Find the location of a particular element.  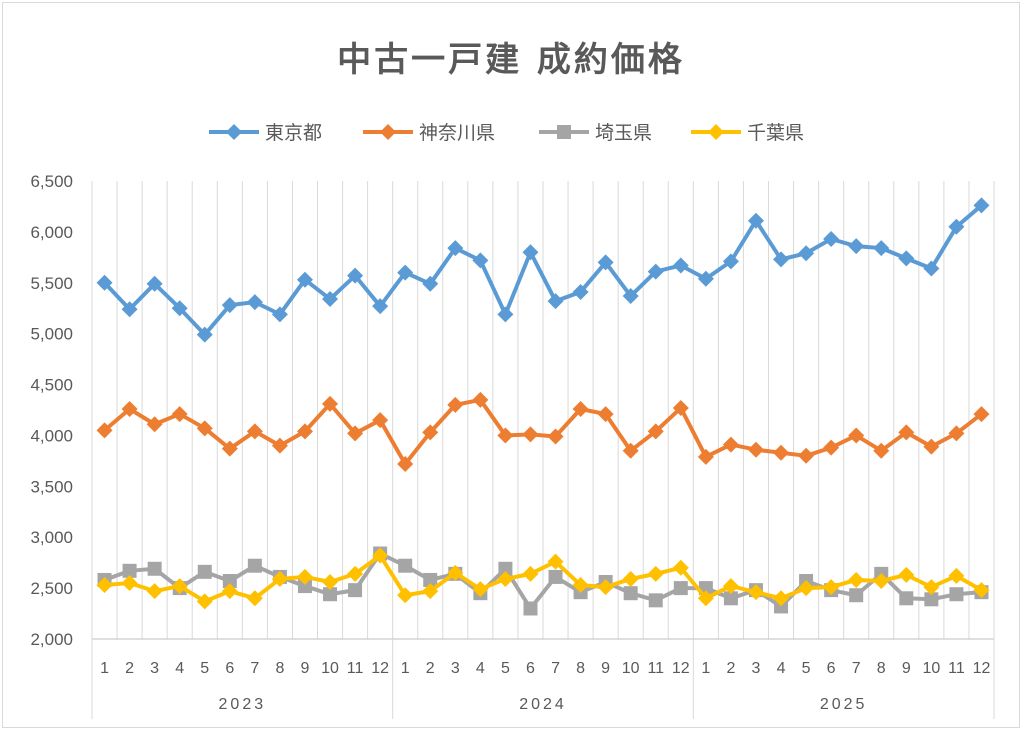

y-tick-label: 4,000 is located at coordinates (51, 435).